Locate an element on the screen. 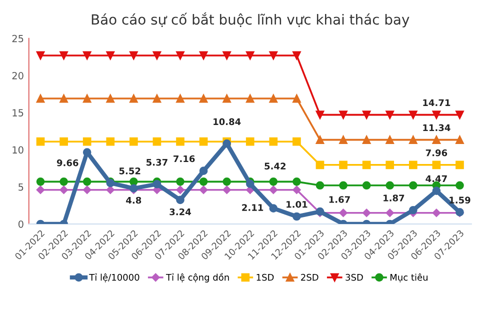 This screenshot has width=481, height=320. data-label: 5.42 is located at coordinates (275, 166).